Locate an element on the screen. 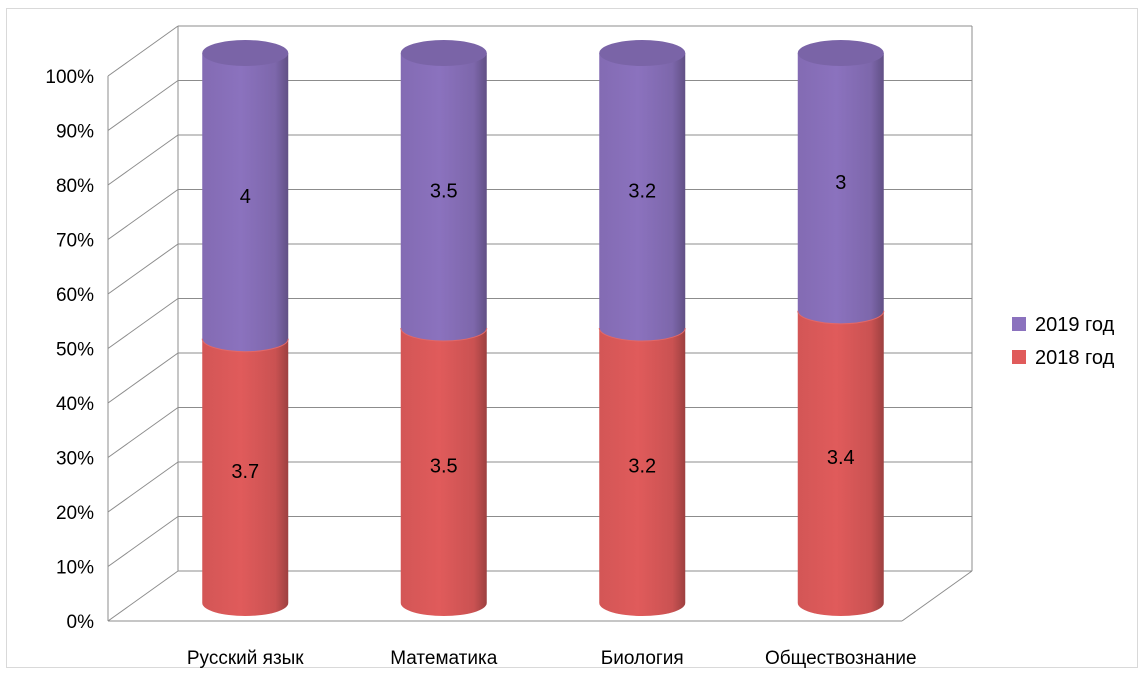 The image size is (1145, 675). y-tick-label: 50% is located at coordinates (75, 350).